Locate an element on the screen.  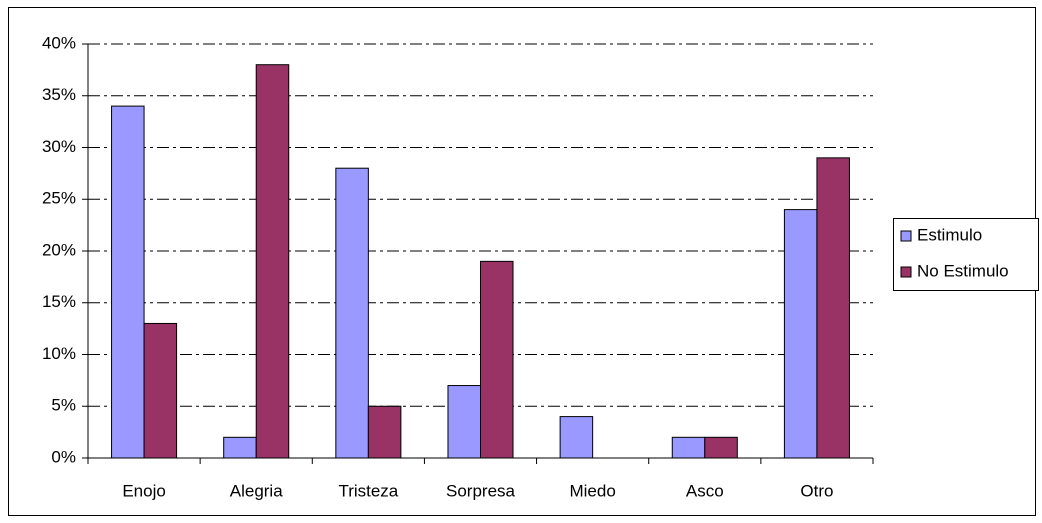
legend-label: No Estimulo is located at coordinates (963, 270).